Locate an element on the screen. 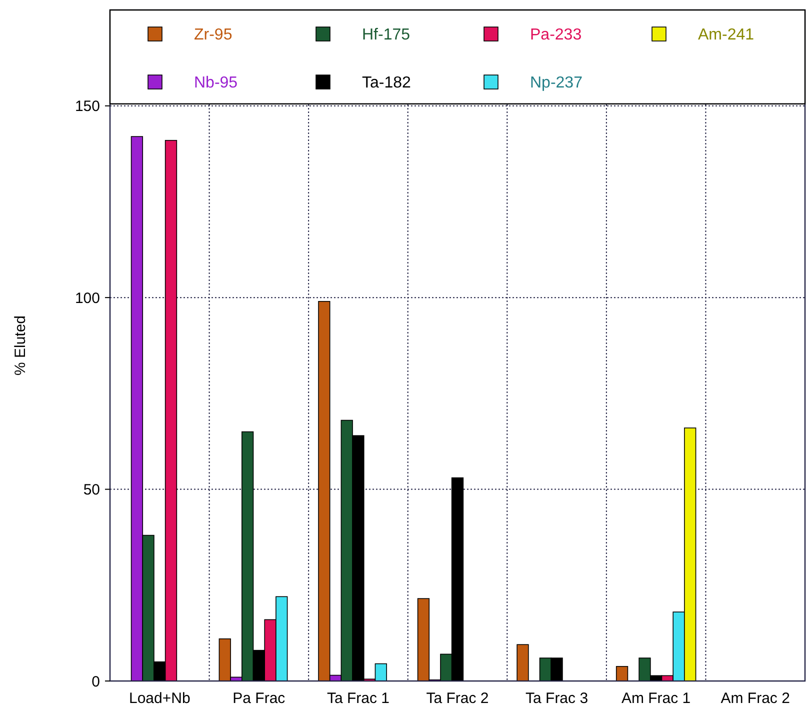 The image size is (809, 717). x-tick-label: Pa Frac is located at coordinates (259, 698).